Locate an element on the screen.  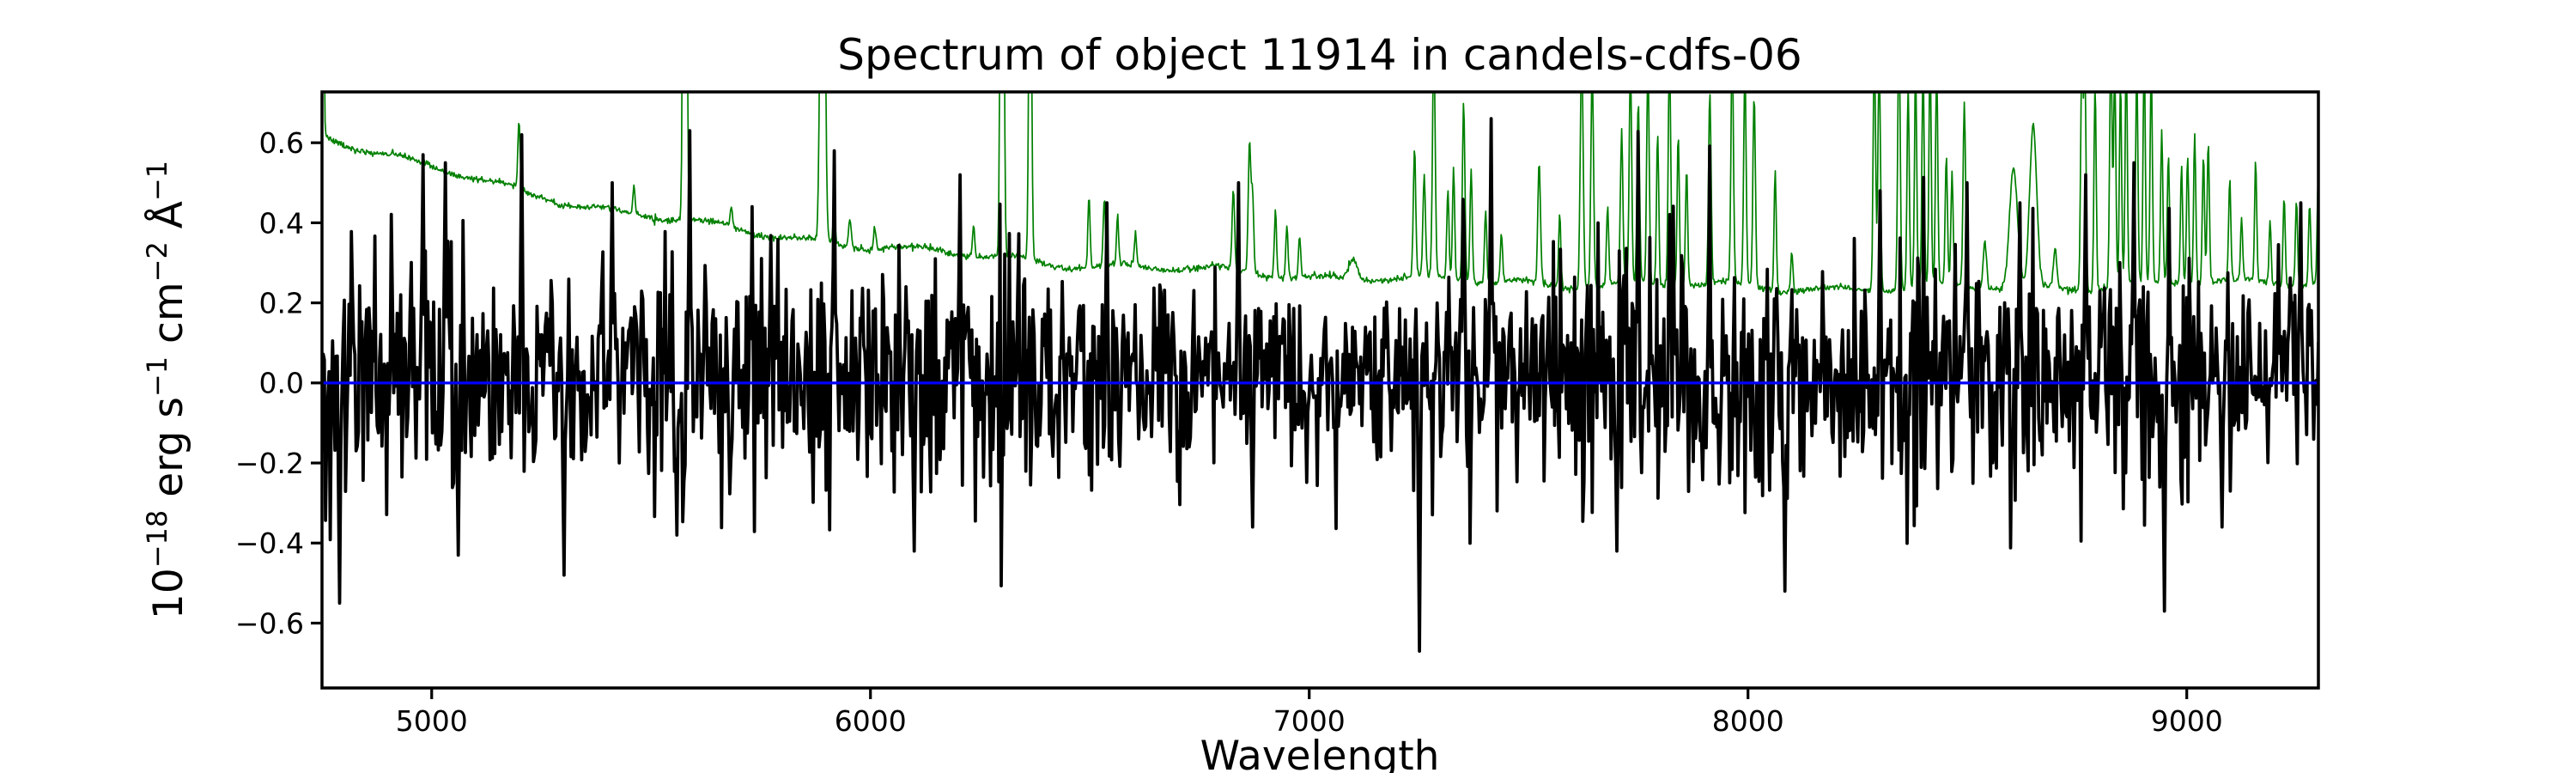
y-axis-ticks is located at coordinates (316, 383).